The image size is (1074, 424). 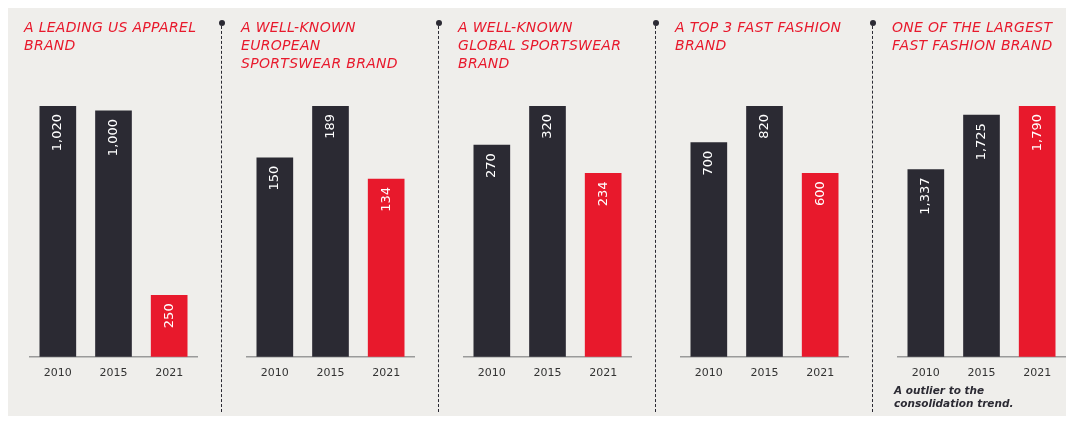 What do you see at coordinates (708, 163) in the screenshot?
I see `data-label: 700` at bounding box center [708, 163].